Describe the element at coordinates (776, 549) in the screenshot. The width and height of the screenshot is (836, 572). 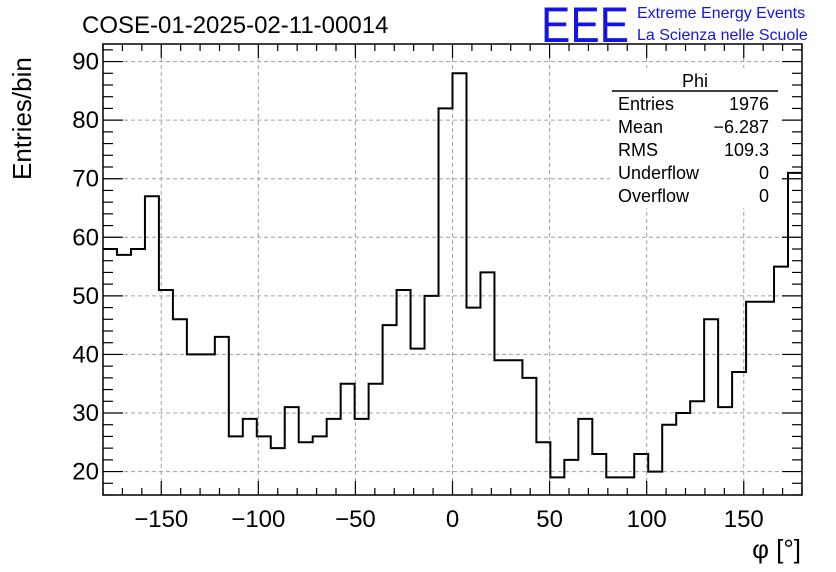
I see `x-axis-title: φ [°]` at that location.